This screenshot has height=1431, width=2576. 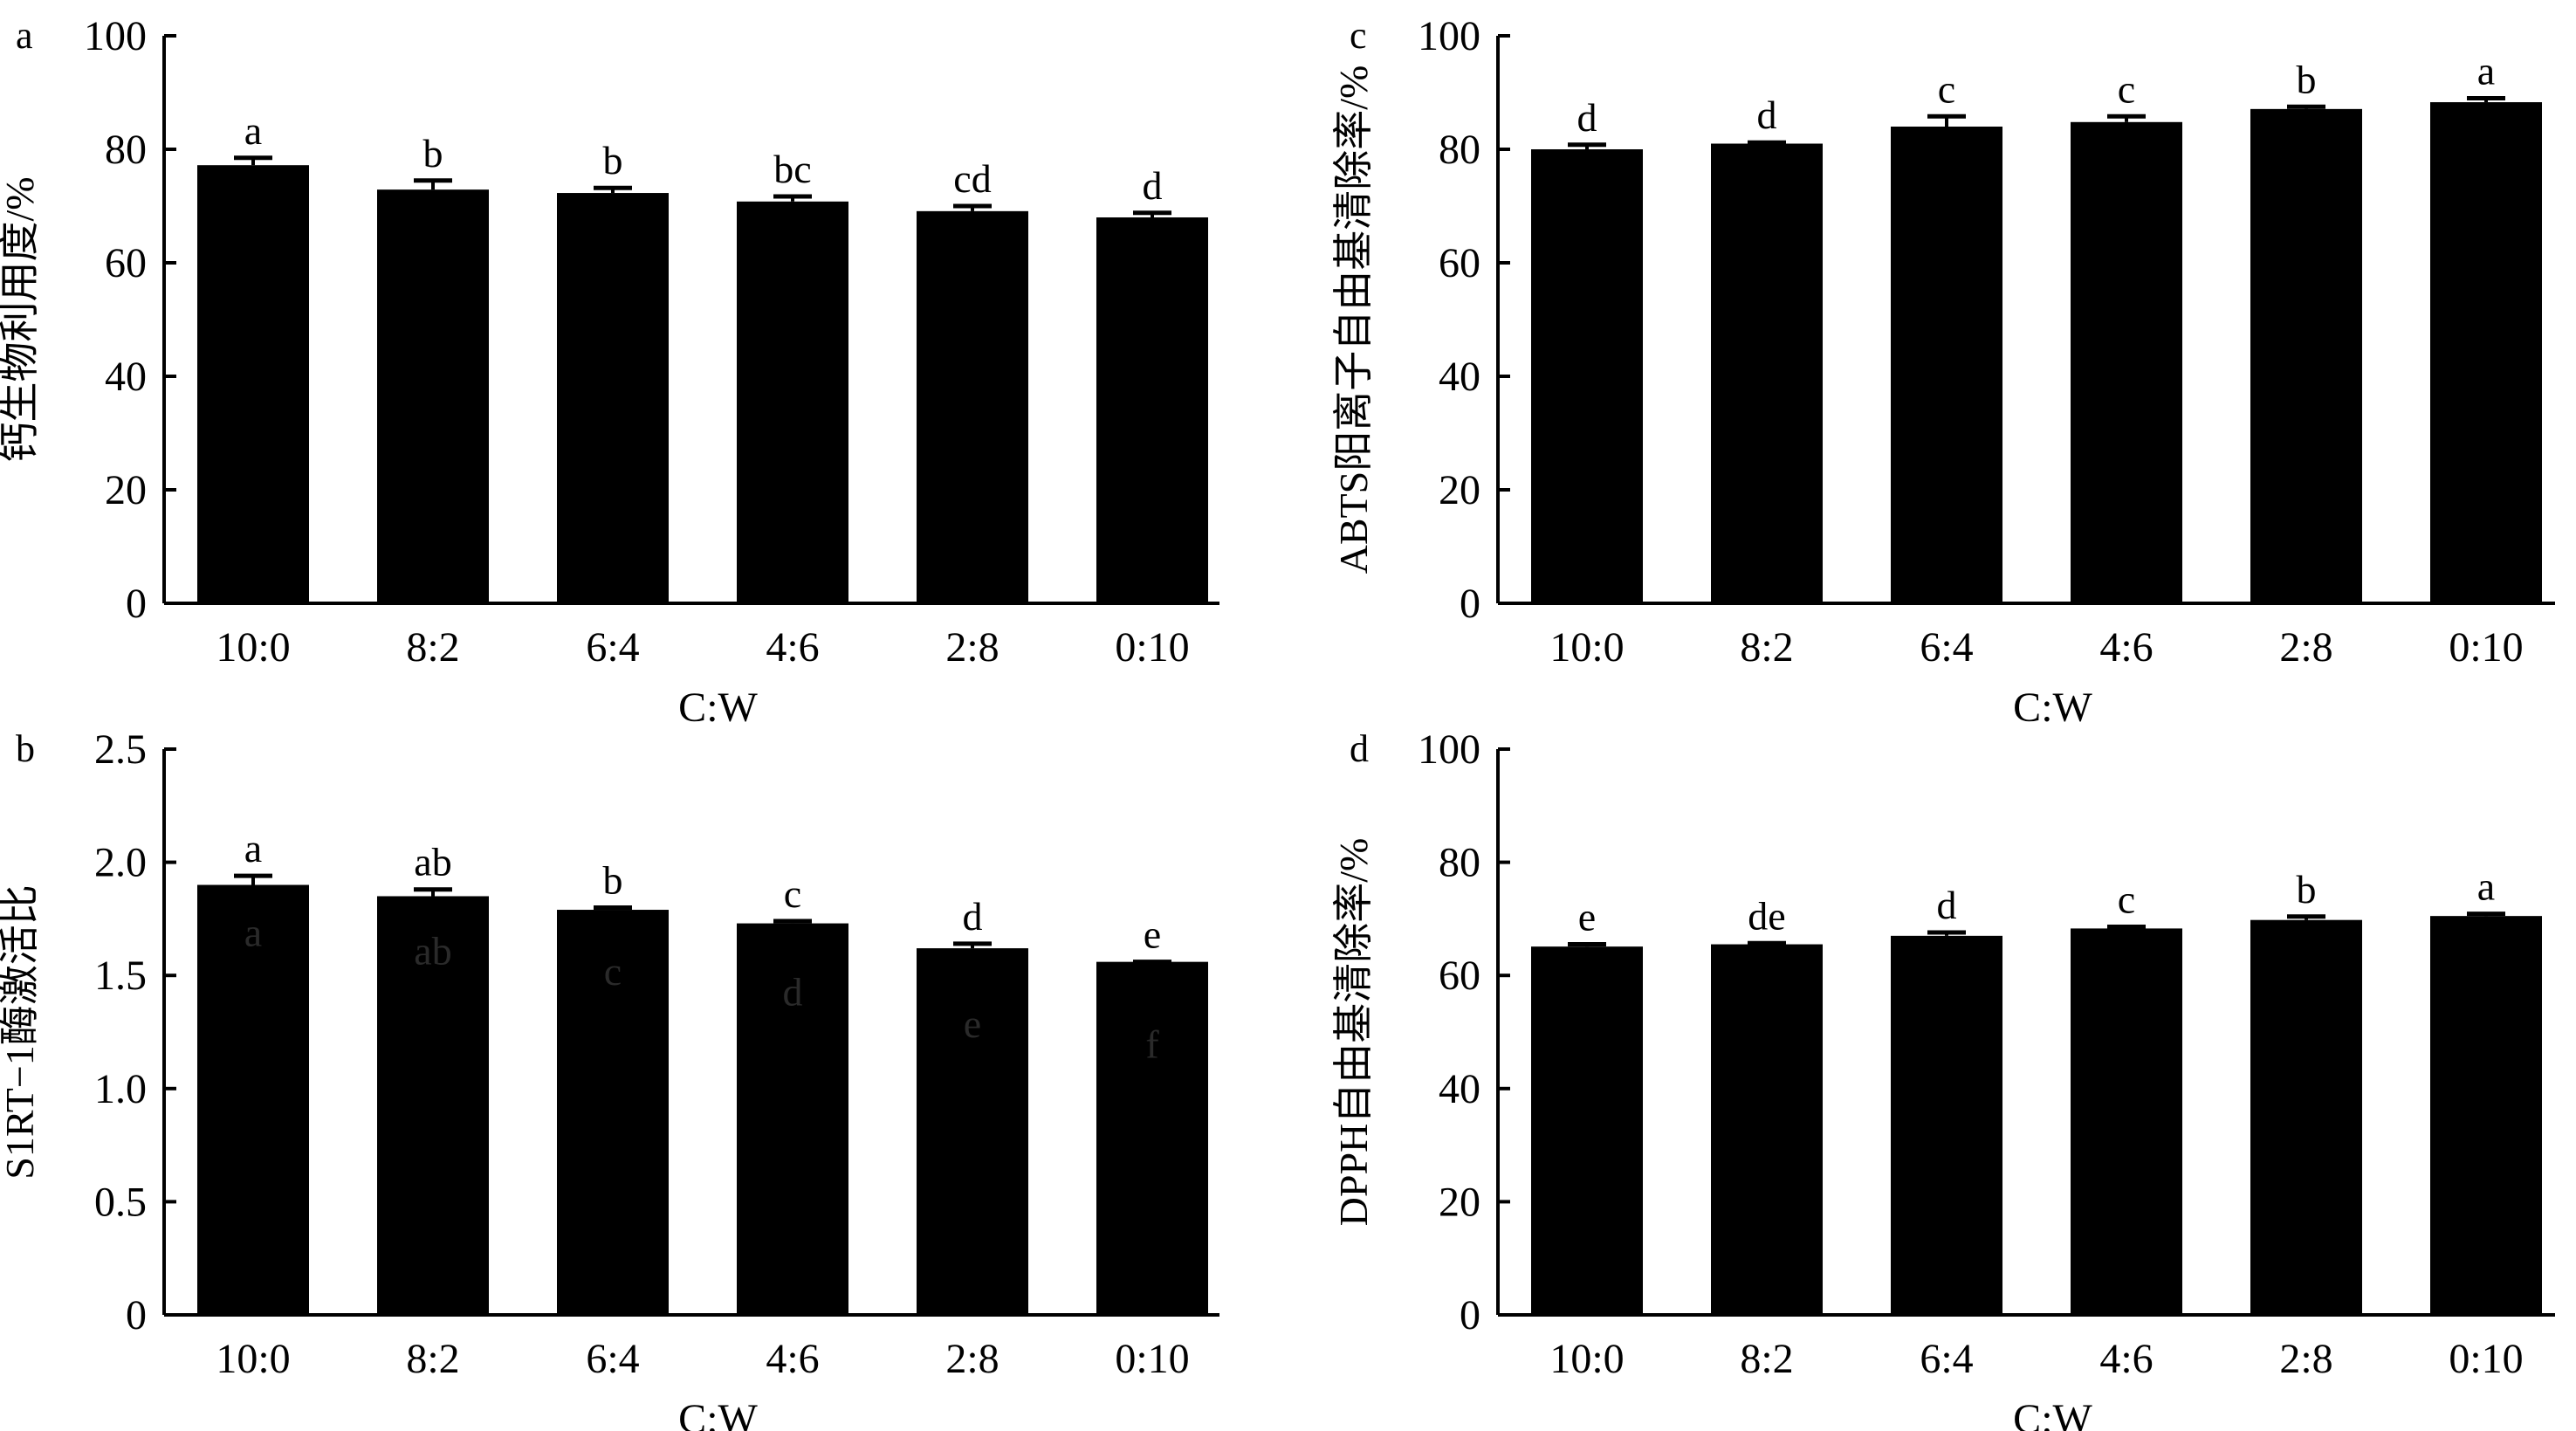 What do you see at coordinates (121, 976) in the screenshot?
I see `y-tick-label: 1.5` at bounding box center [121, 976].